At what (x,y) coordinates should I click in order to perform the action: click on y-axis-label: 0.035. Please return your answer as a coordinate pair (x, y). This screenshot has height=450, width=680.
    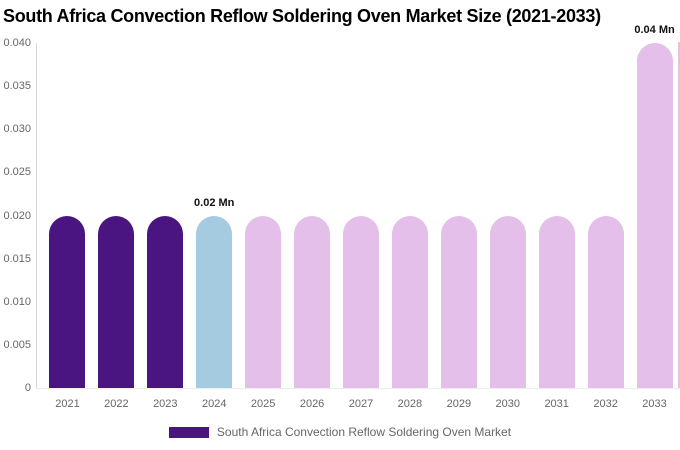
    Looking at the image, I should click on (17, 86).